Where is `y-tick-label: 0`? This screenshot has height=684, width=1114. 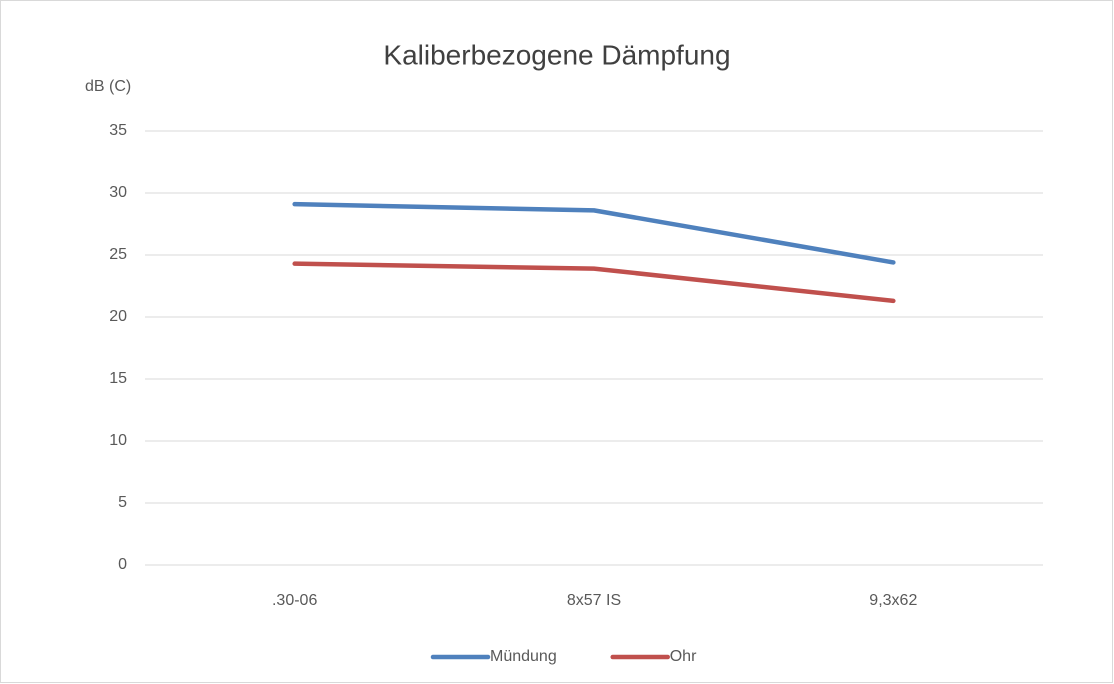
y-tick-label: 0 is located at coordinates (122, 564).